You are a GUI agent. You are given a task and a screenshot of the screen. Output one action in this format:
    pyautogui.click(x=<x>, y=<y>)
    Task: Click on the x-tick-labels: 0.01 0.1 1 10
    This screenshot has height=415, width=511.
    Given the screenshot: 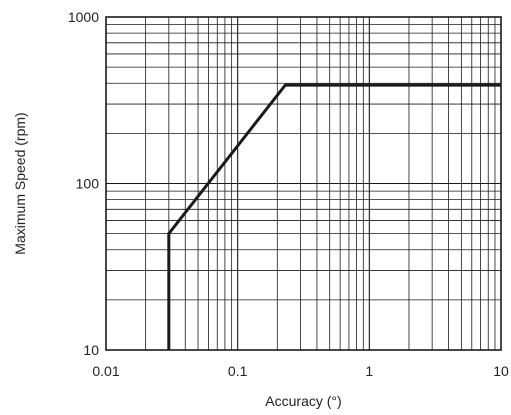 What is the action you would take?
    pyautogui.click(x=300, y=371)
    